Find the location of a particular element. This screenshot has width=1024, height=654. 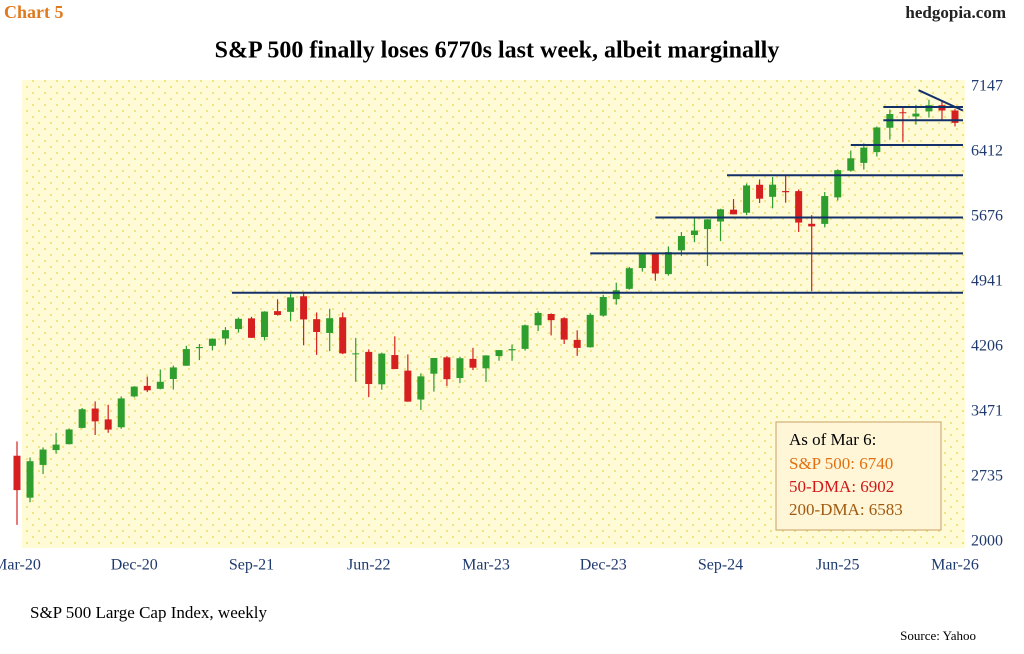

x-tick-label: Jun-22 is located at coordinates (369, 565).